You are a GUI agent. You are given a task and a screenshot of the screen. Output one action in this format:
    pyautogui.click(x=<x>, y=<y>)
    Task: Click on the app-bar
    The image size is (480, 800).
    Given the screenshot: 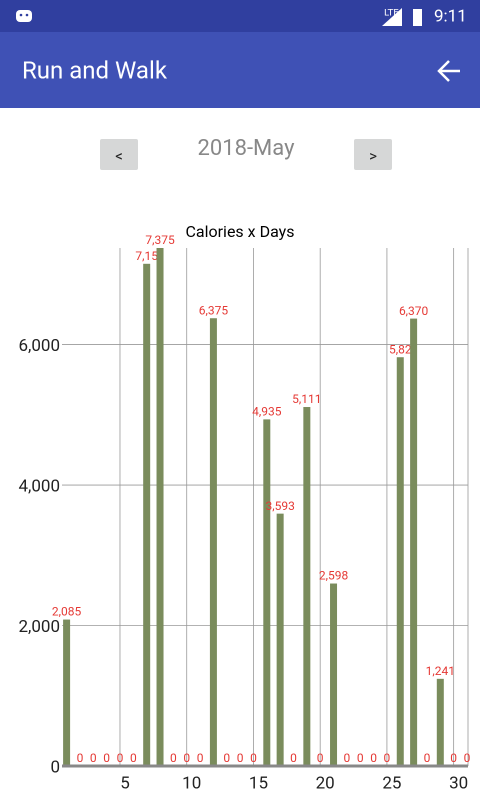 What is the action you would take?
    pyautogui.click(x=240, y=70)
    